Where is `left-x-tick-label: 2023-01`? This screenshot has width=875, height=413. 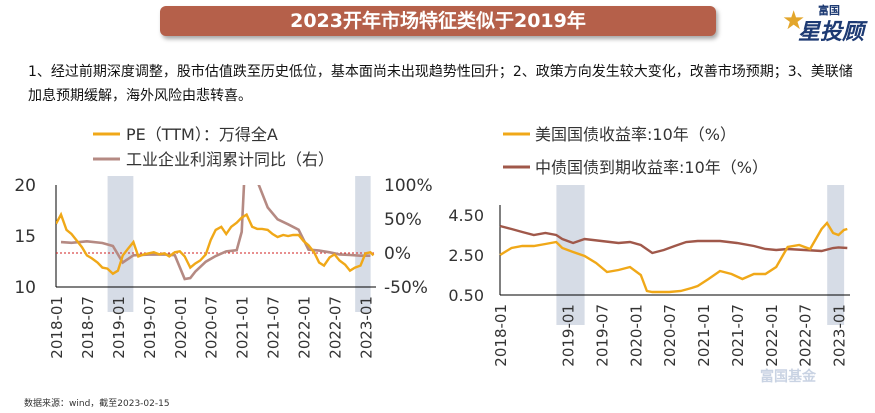
left-x-tick-label: 2023-01 is located at coordinates (366, 327).